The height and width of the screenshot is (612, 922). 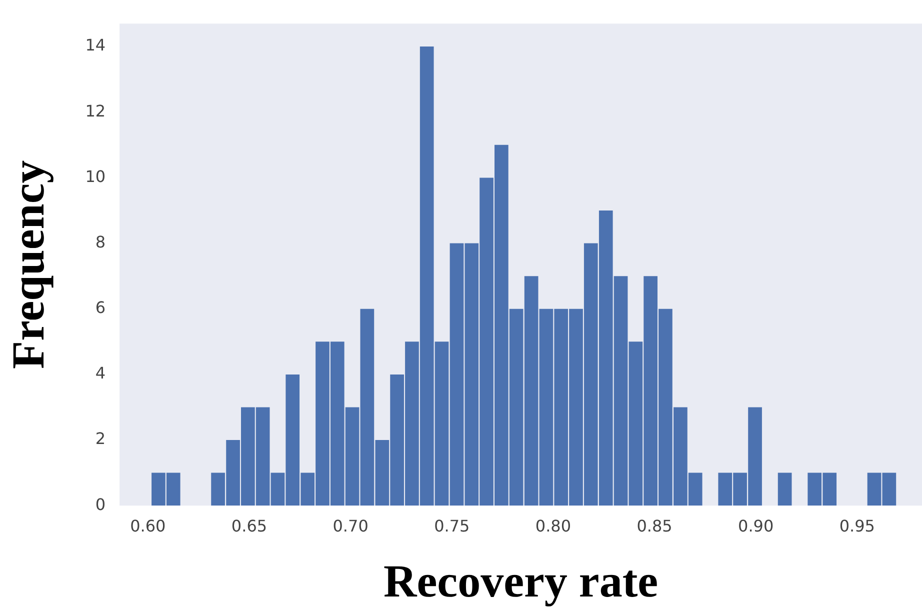 What do you see at coordinates (249, 526) in the screenshot?
I see `x-tick-label: 0.65` at bounding box center [249, 526].